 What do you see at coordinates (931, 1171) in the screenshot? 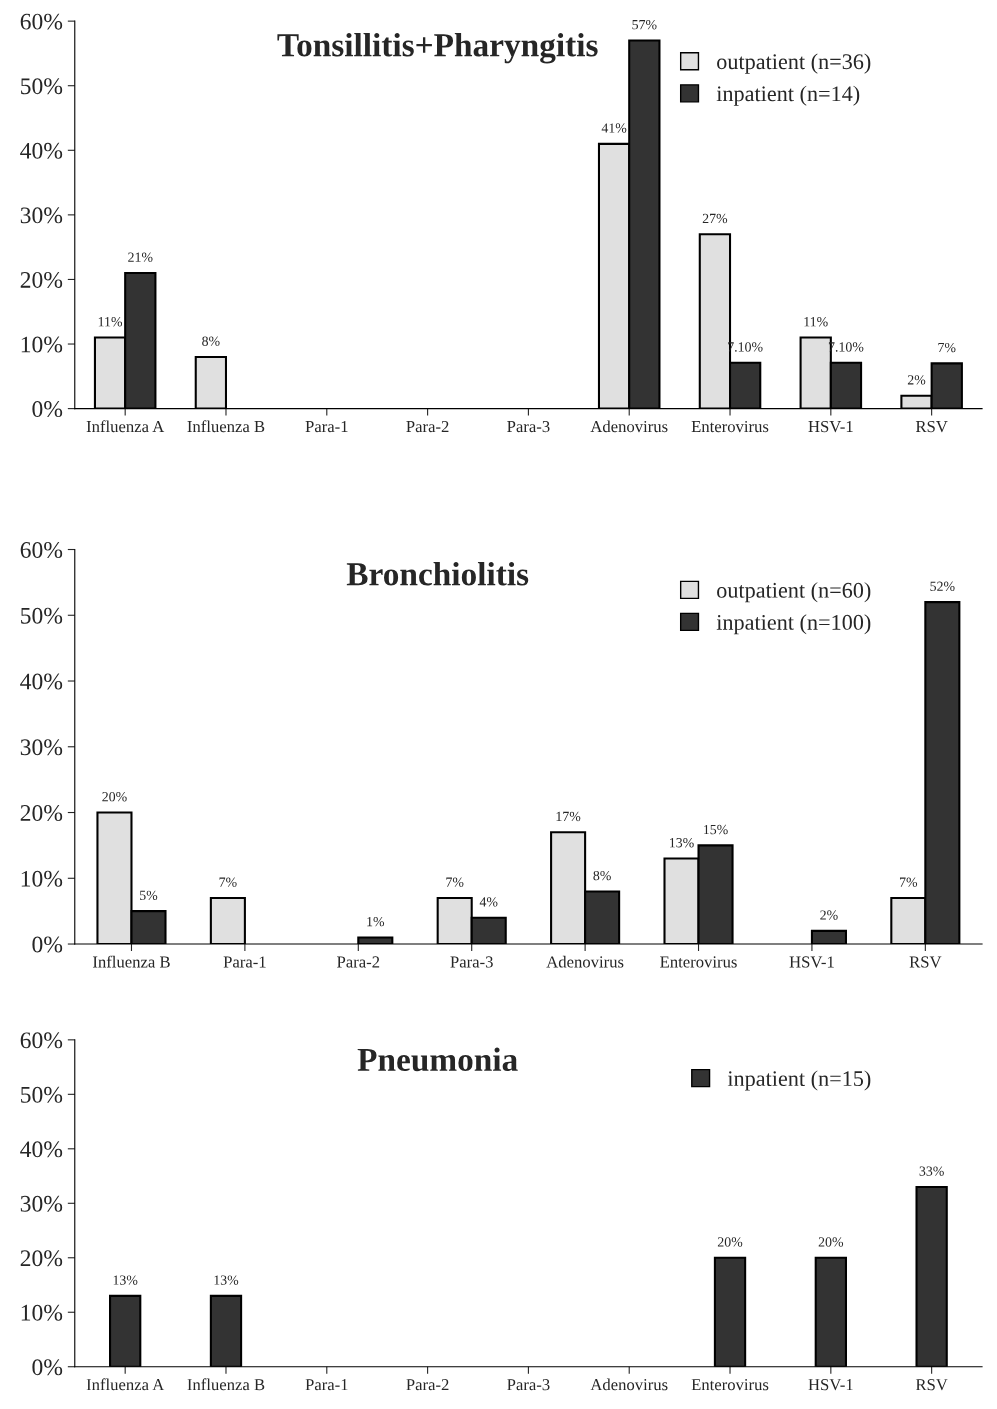
I see `data-label: 33%` at bounding box center [931, 1171].